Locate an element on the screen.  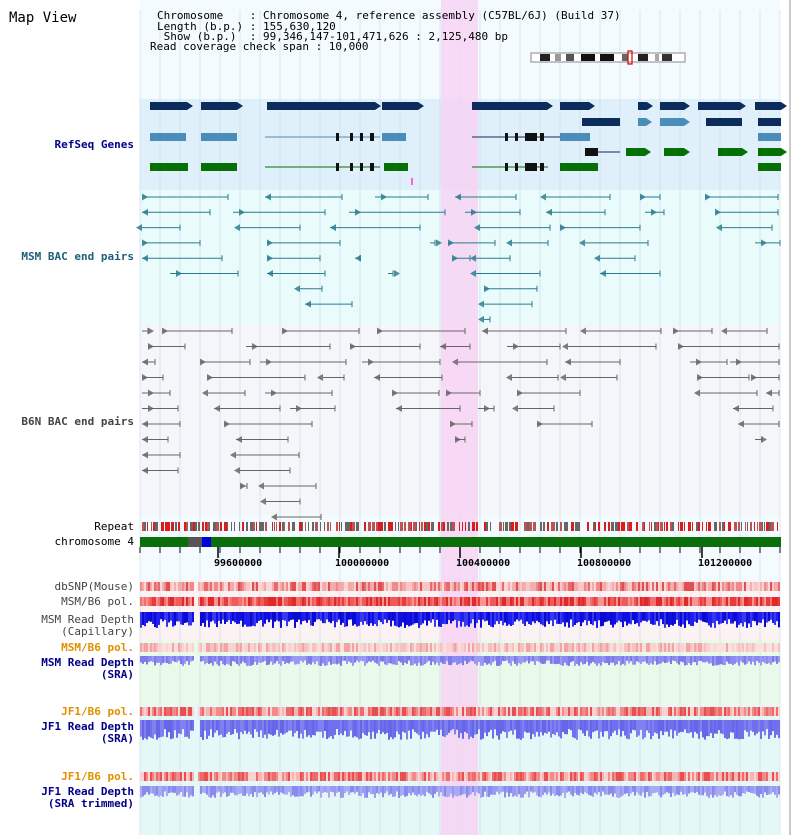
track-label-chromosome: chromosome 4 is located at coordinates (94, 541).